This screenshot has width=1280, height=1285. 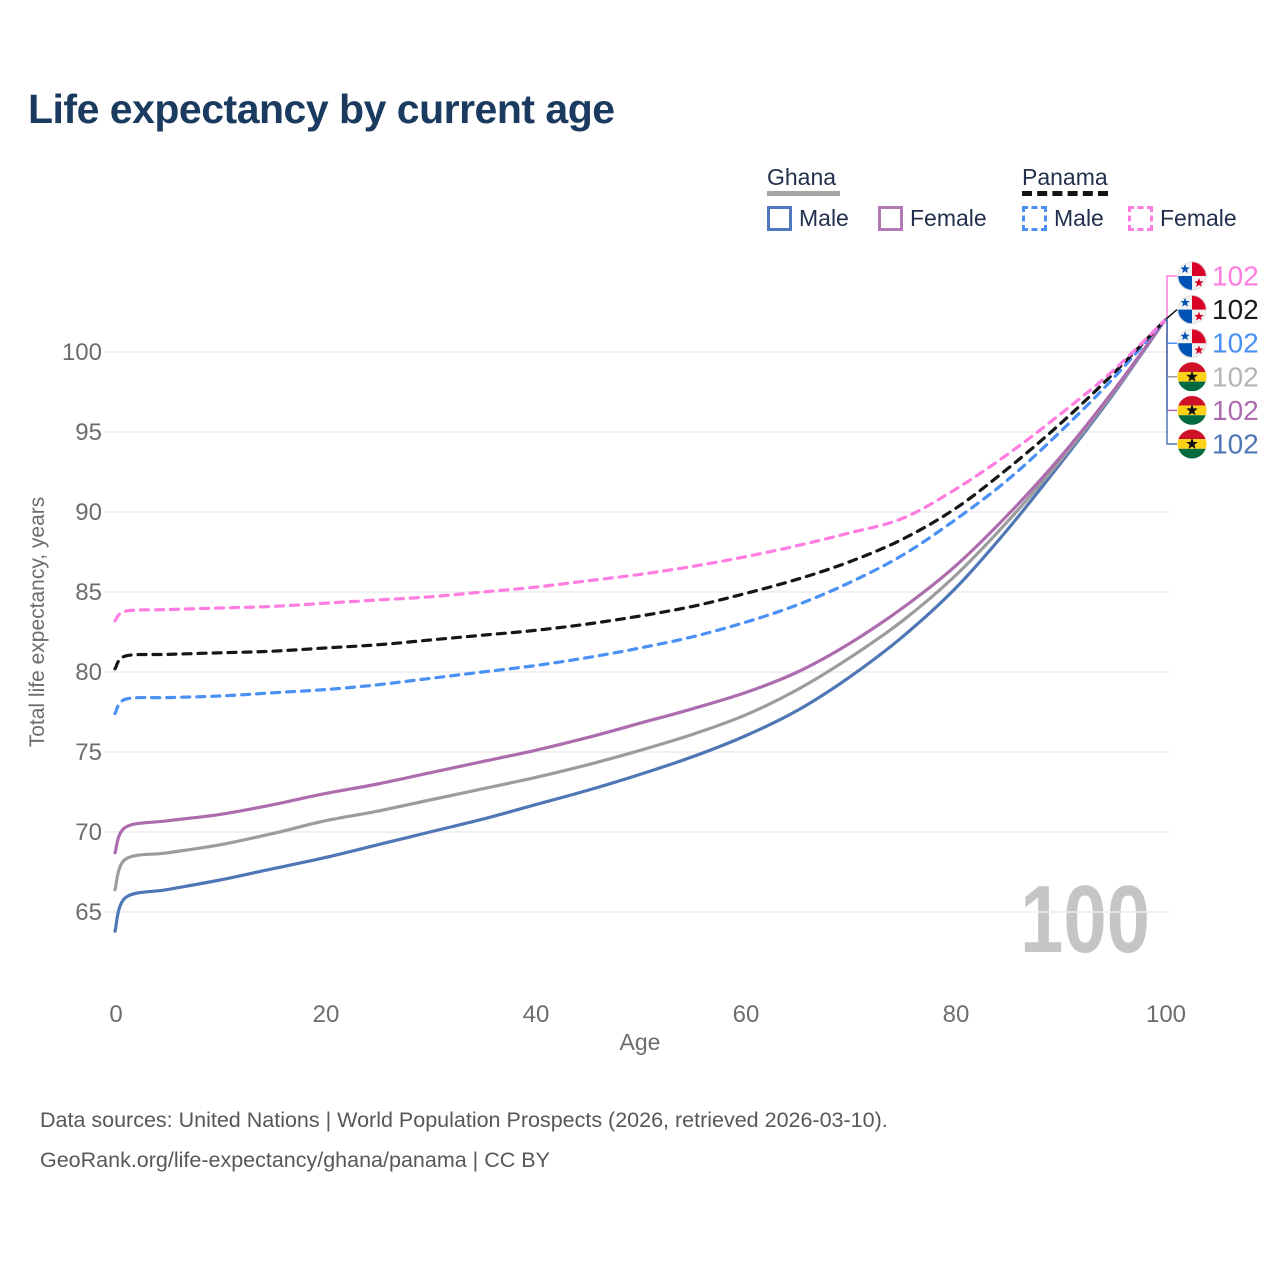 What do you see at coordinates (1235, 376) in the screenshot?
I see `end-value-label-ghana-total: 102` at bounding box center [1235, 376].